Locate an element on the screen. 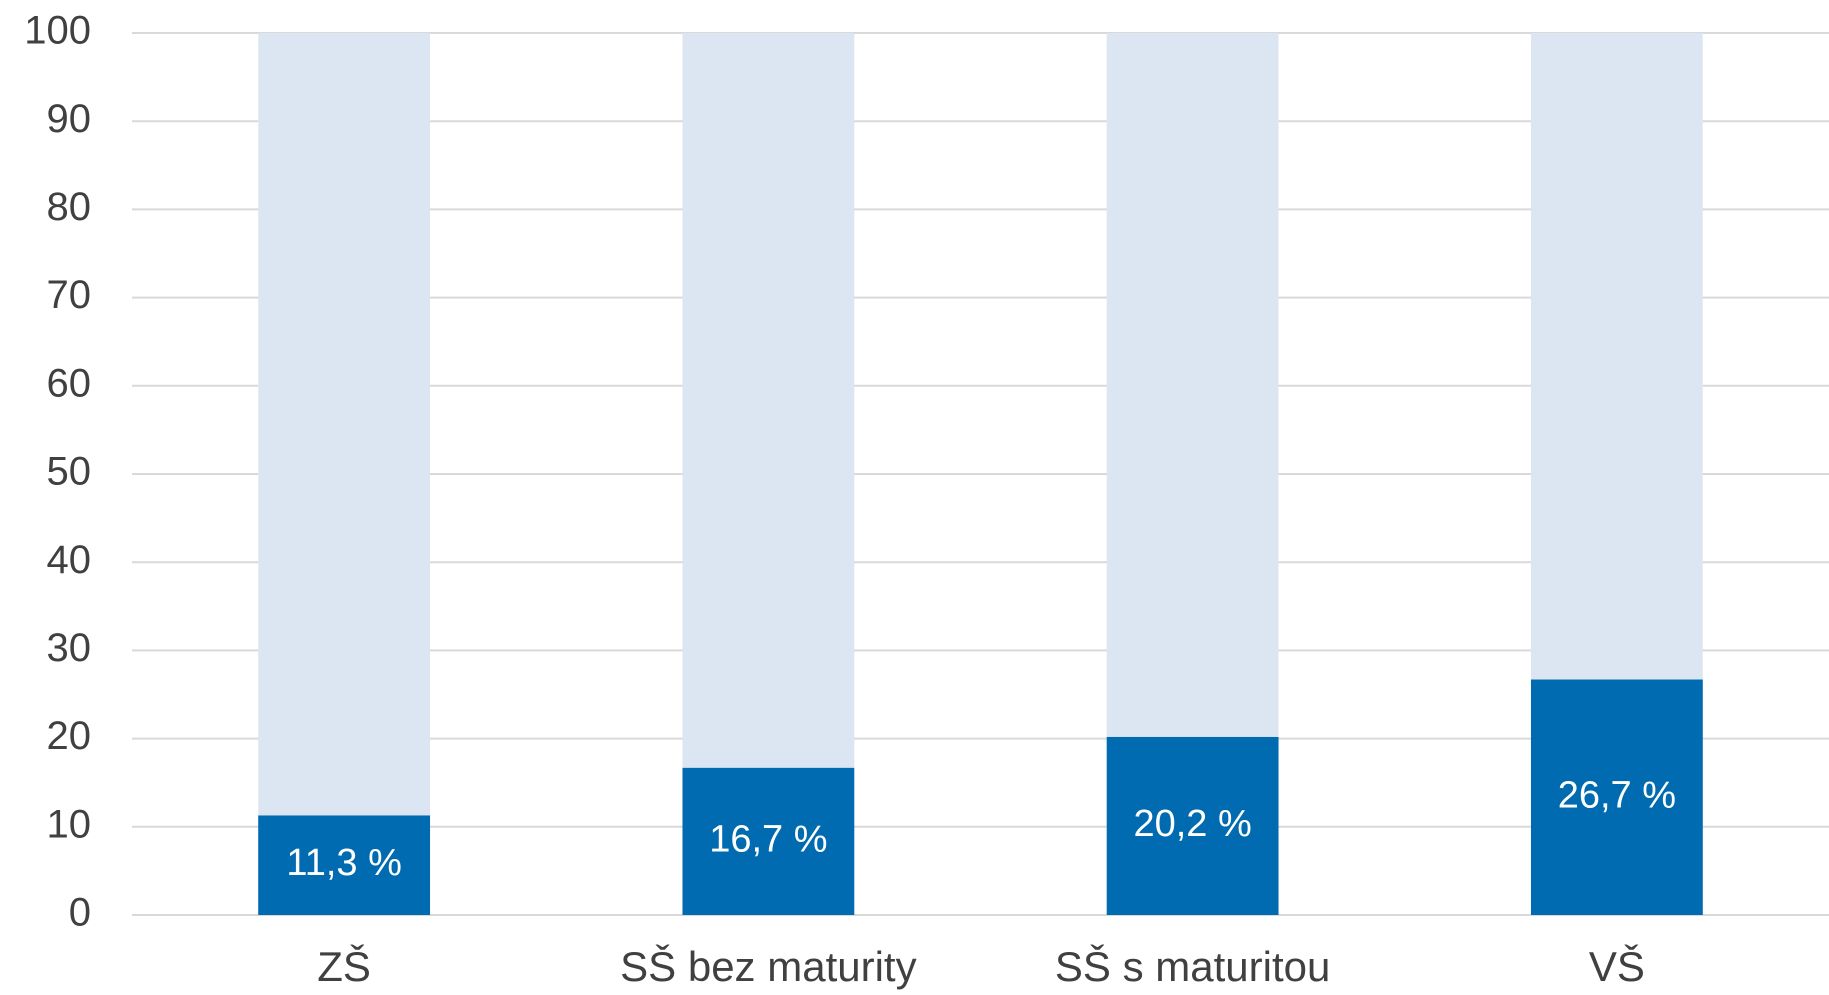 Image resolution: width=1829 pixels, height=995 pixels. y-tick-label: 60 is located at coordinates (69, 383).